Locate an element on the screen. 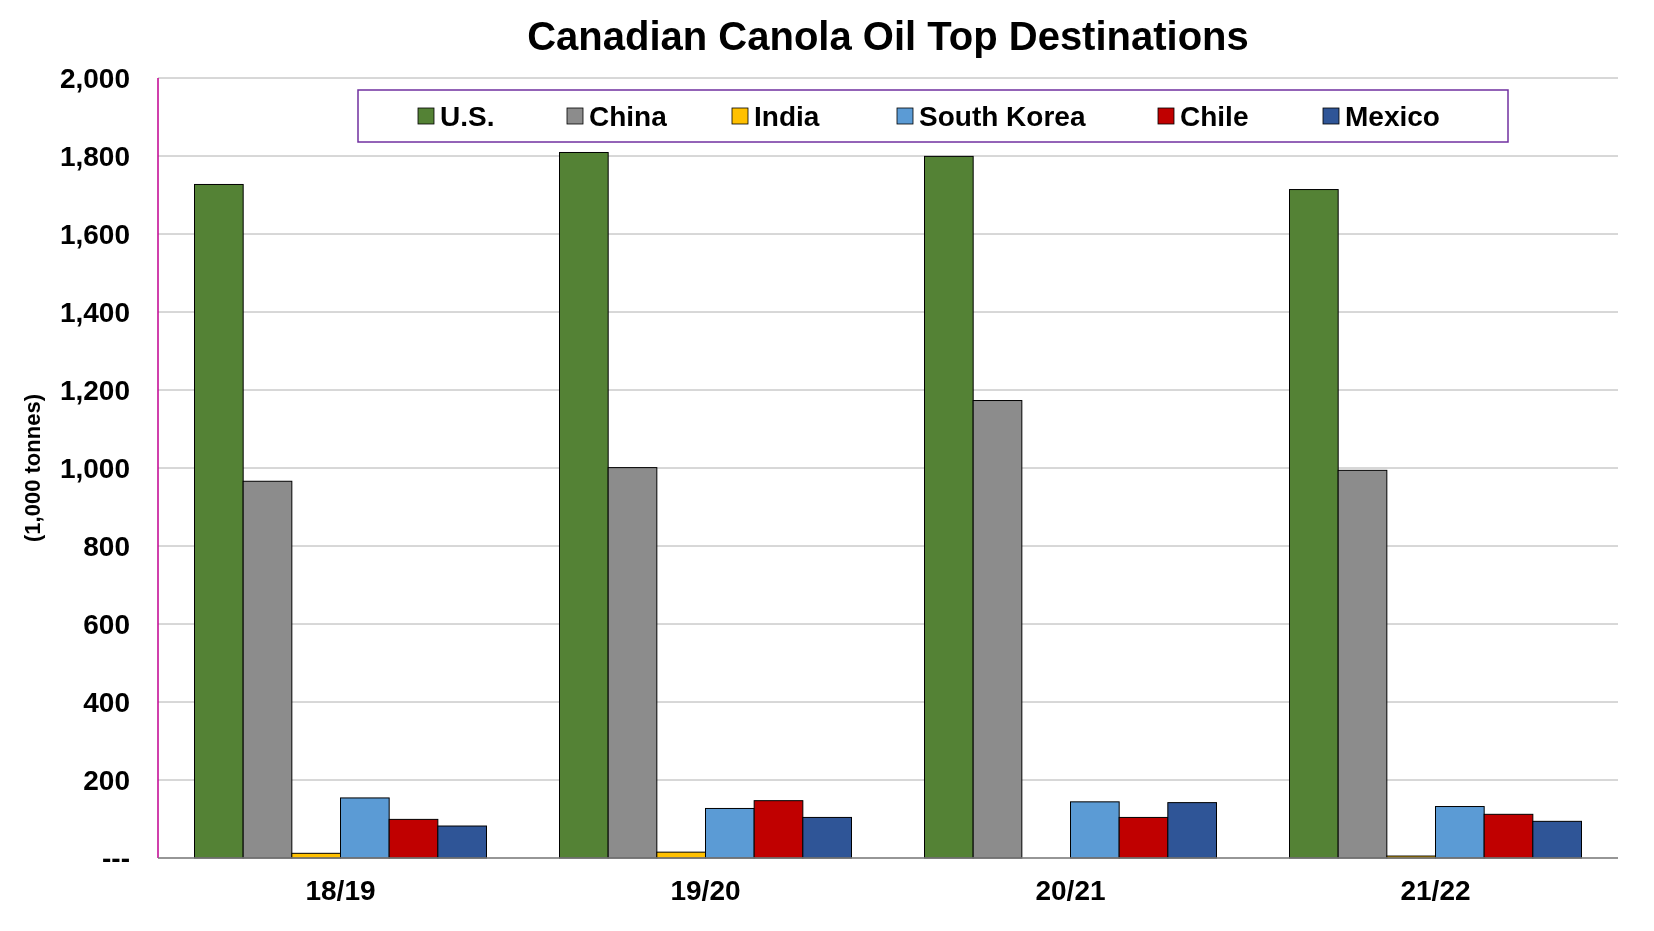 This screenshot has width=1654, height=931. y-tick-label: --- is located at coordinates (116, 858).